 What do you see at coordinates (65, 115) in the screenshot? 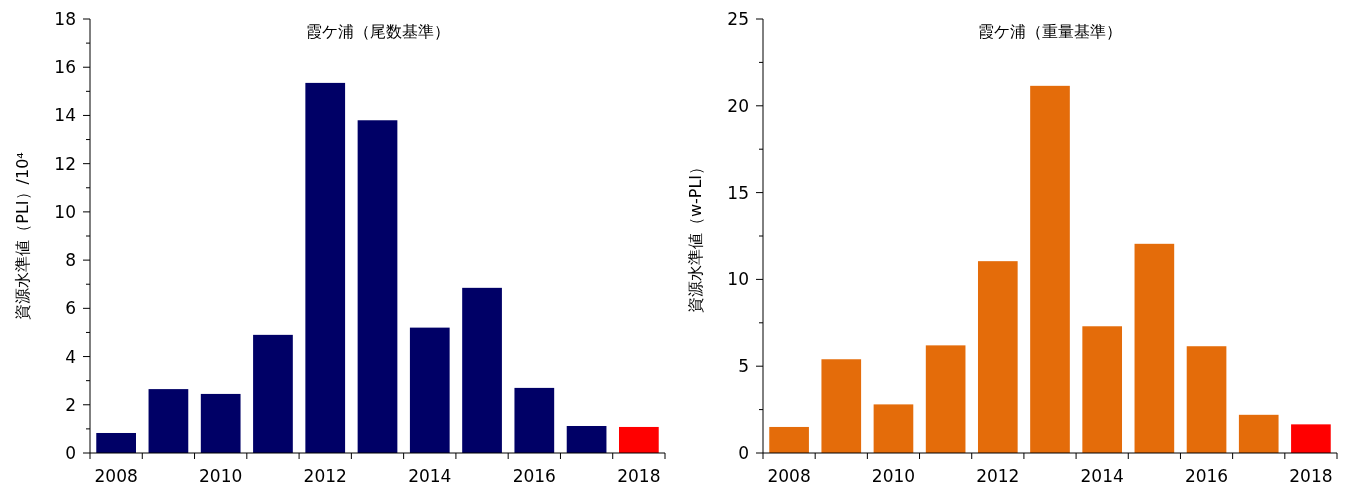
I see `y-tick-label: 14` at bounding box center [65, 115].